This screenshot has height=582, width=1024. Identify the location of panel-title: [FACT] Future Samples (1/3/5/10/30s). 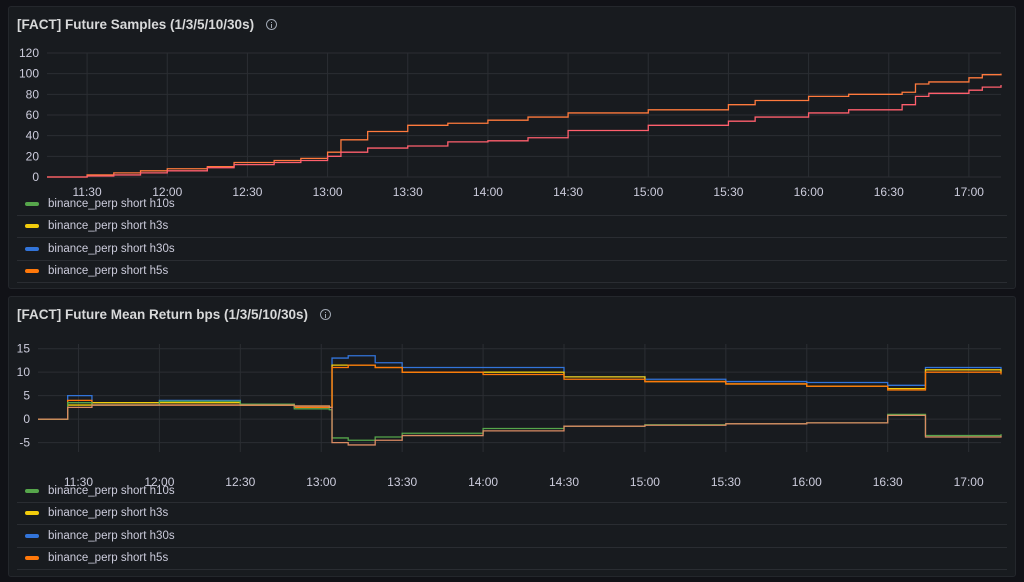
(147, 24).